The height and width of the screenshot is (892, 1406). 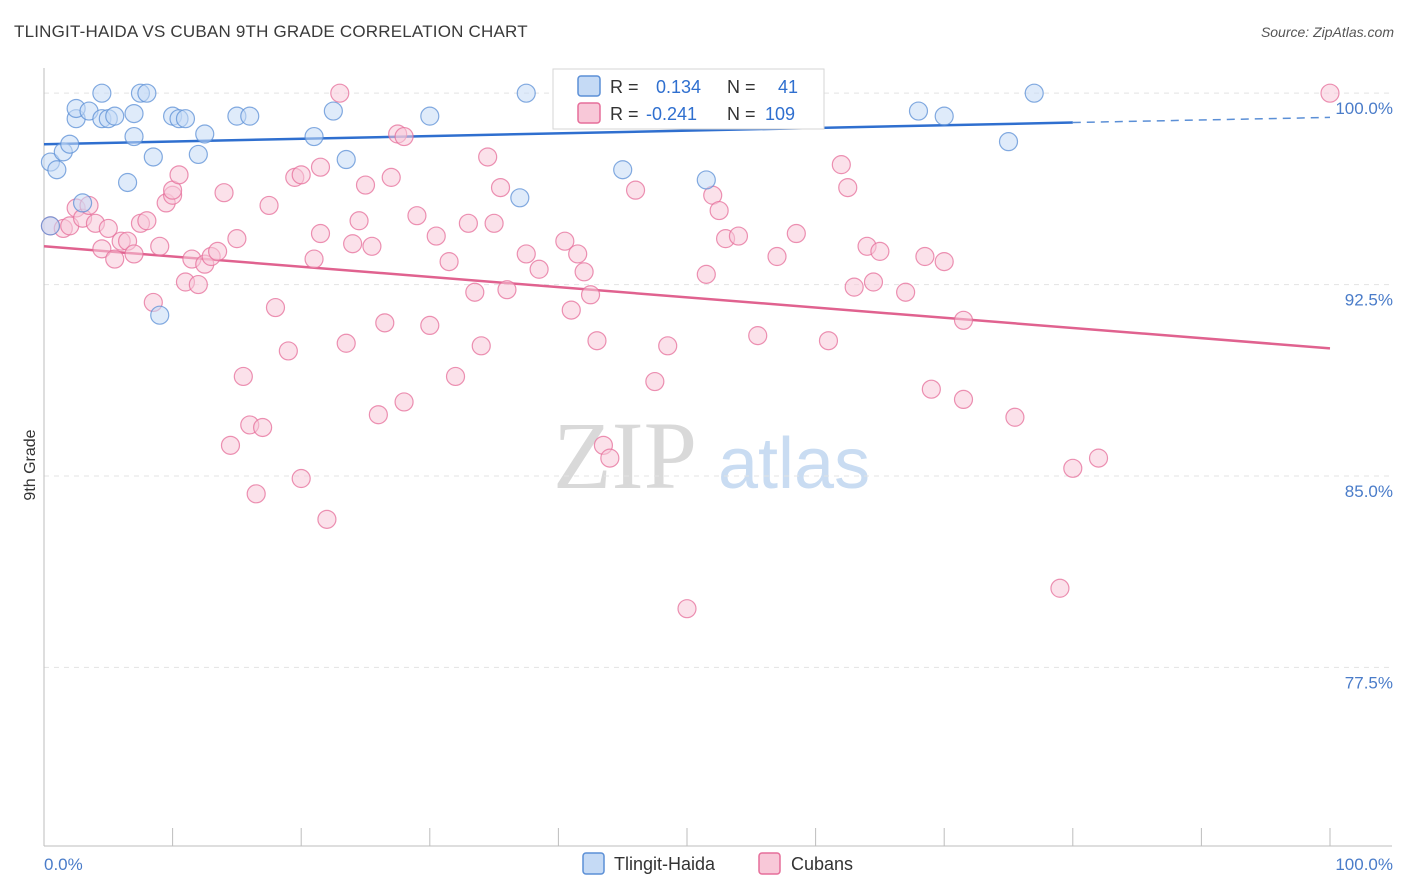 What do you see at coordinates (717, 863) in the screenshot?
I see `series-legend: Tlingit-Haida Cubans` at bounding box center [717, 863].